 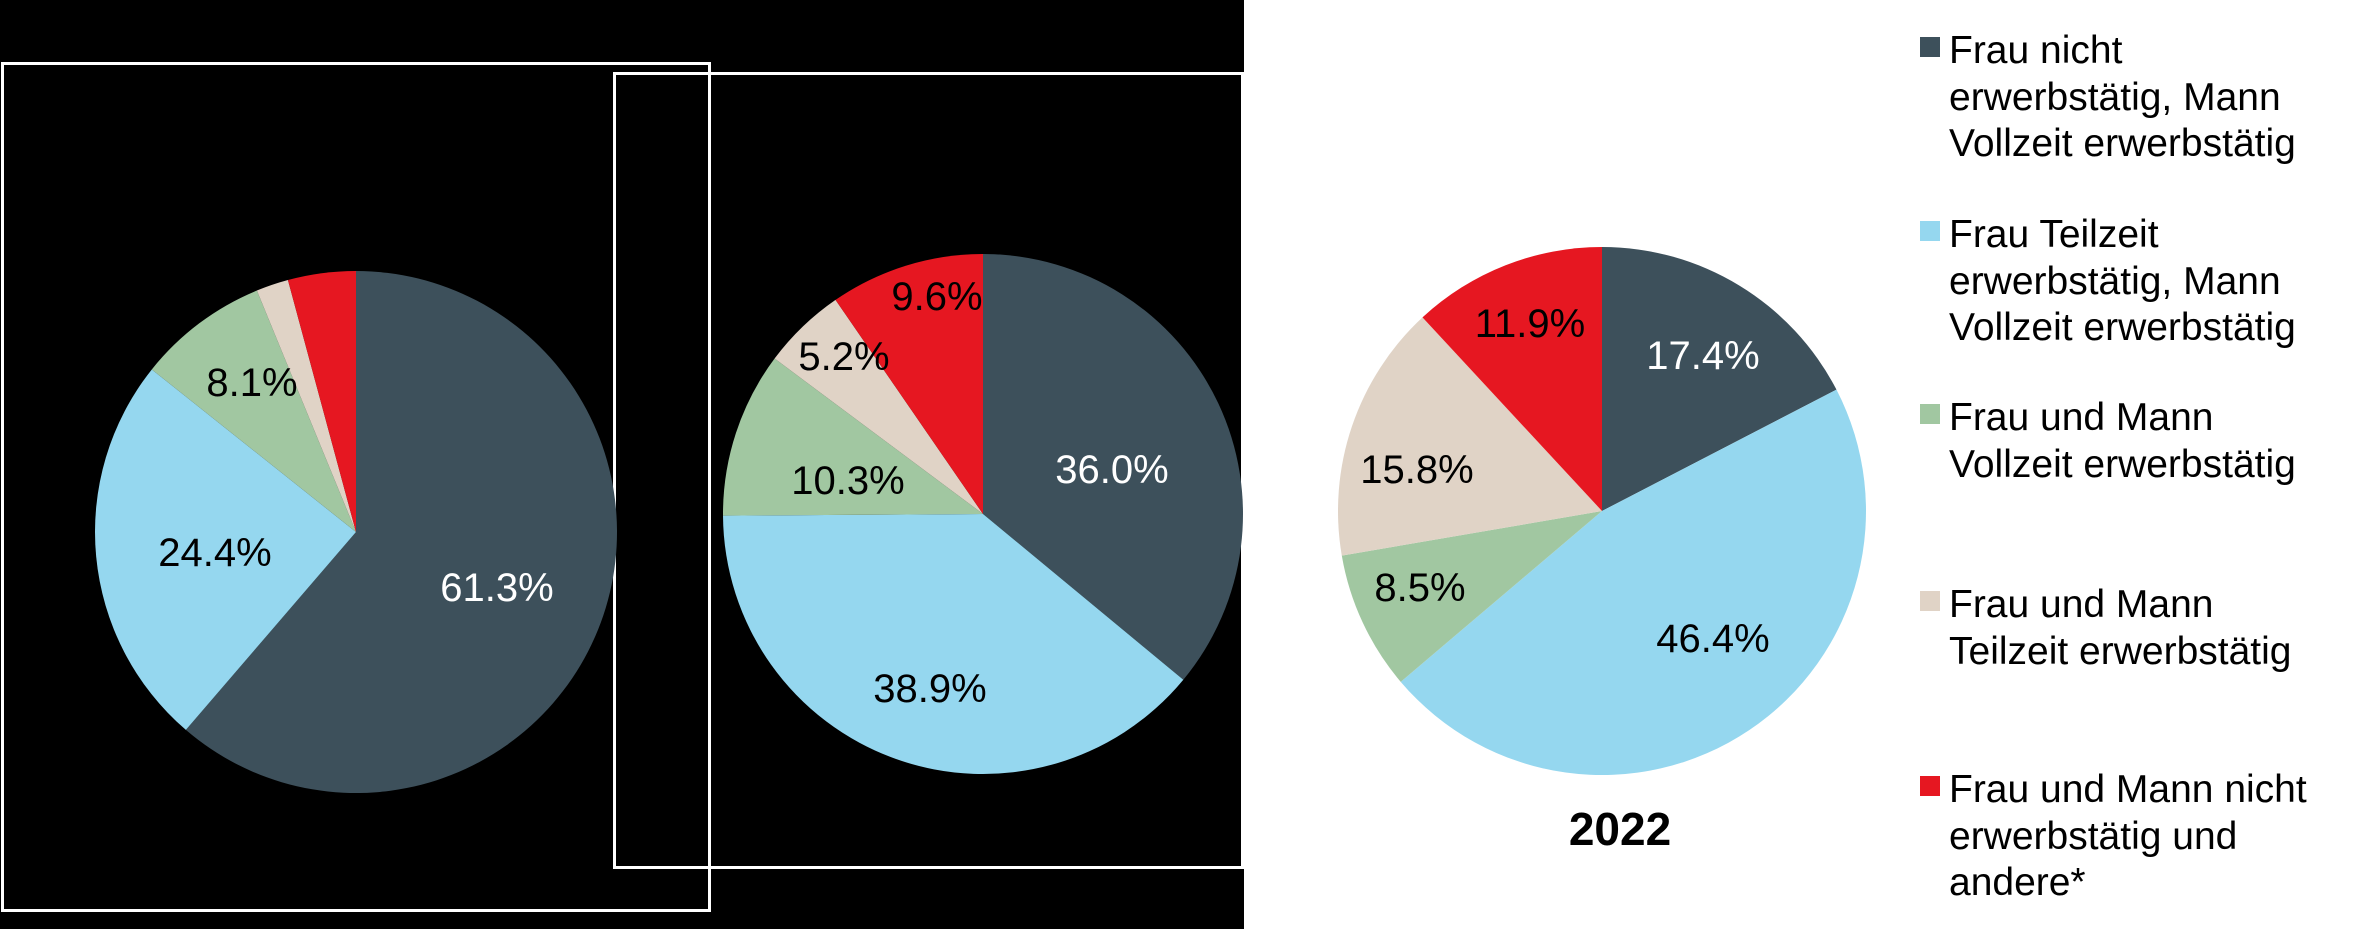 What do you see at coordinates (251, 383) in the screenshot?
I see `slice-value-label: 8.1%` at bounding box center [251, 383].